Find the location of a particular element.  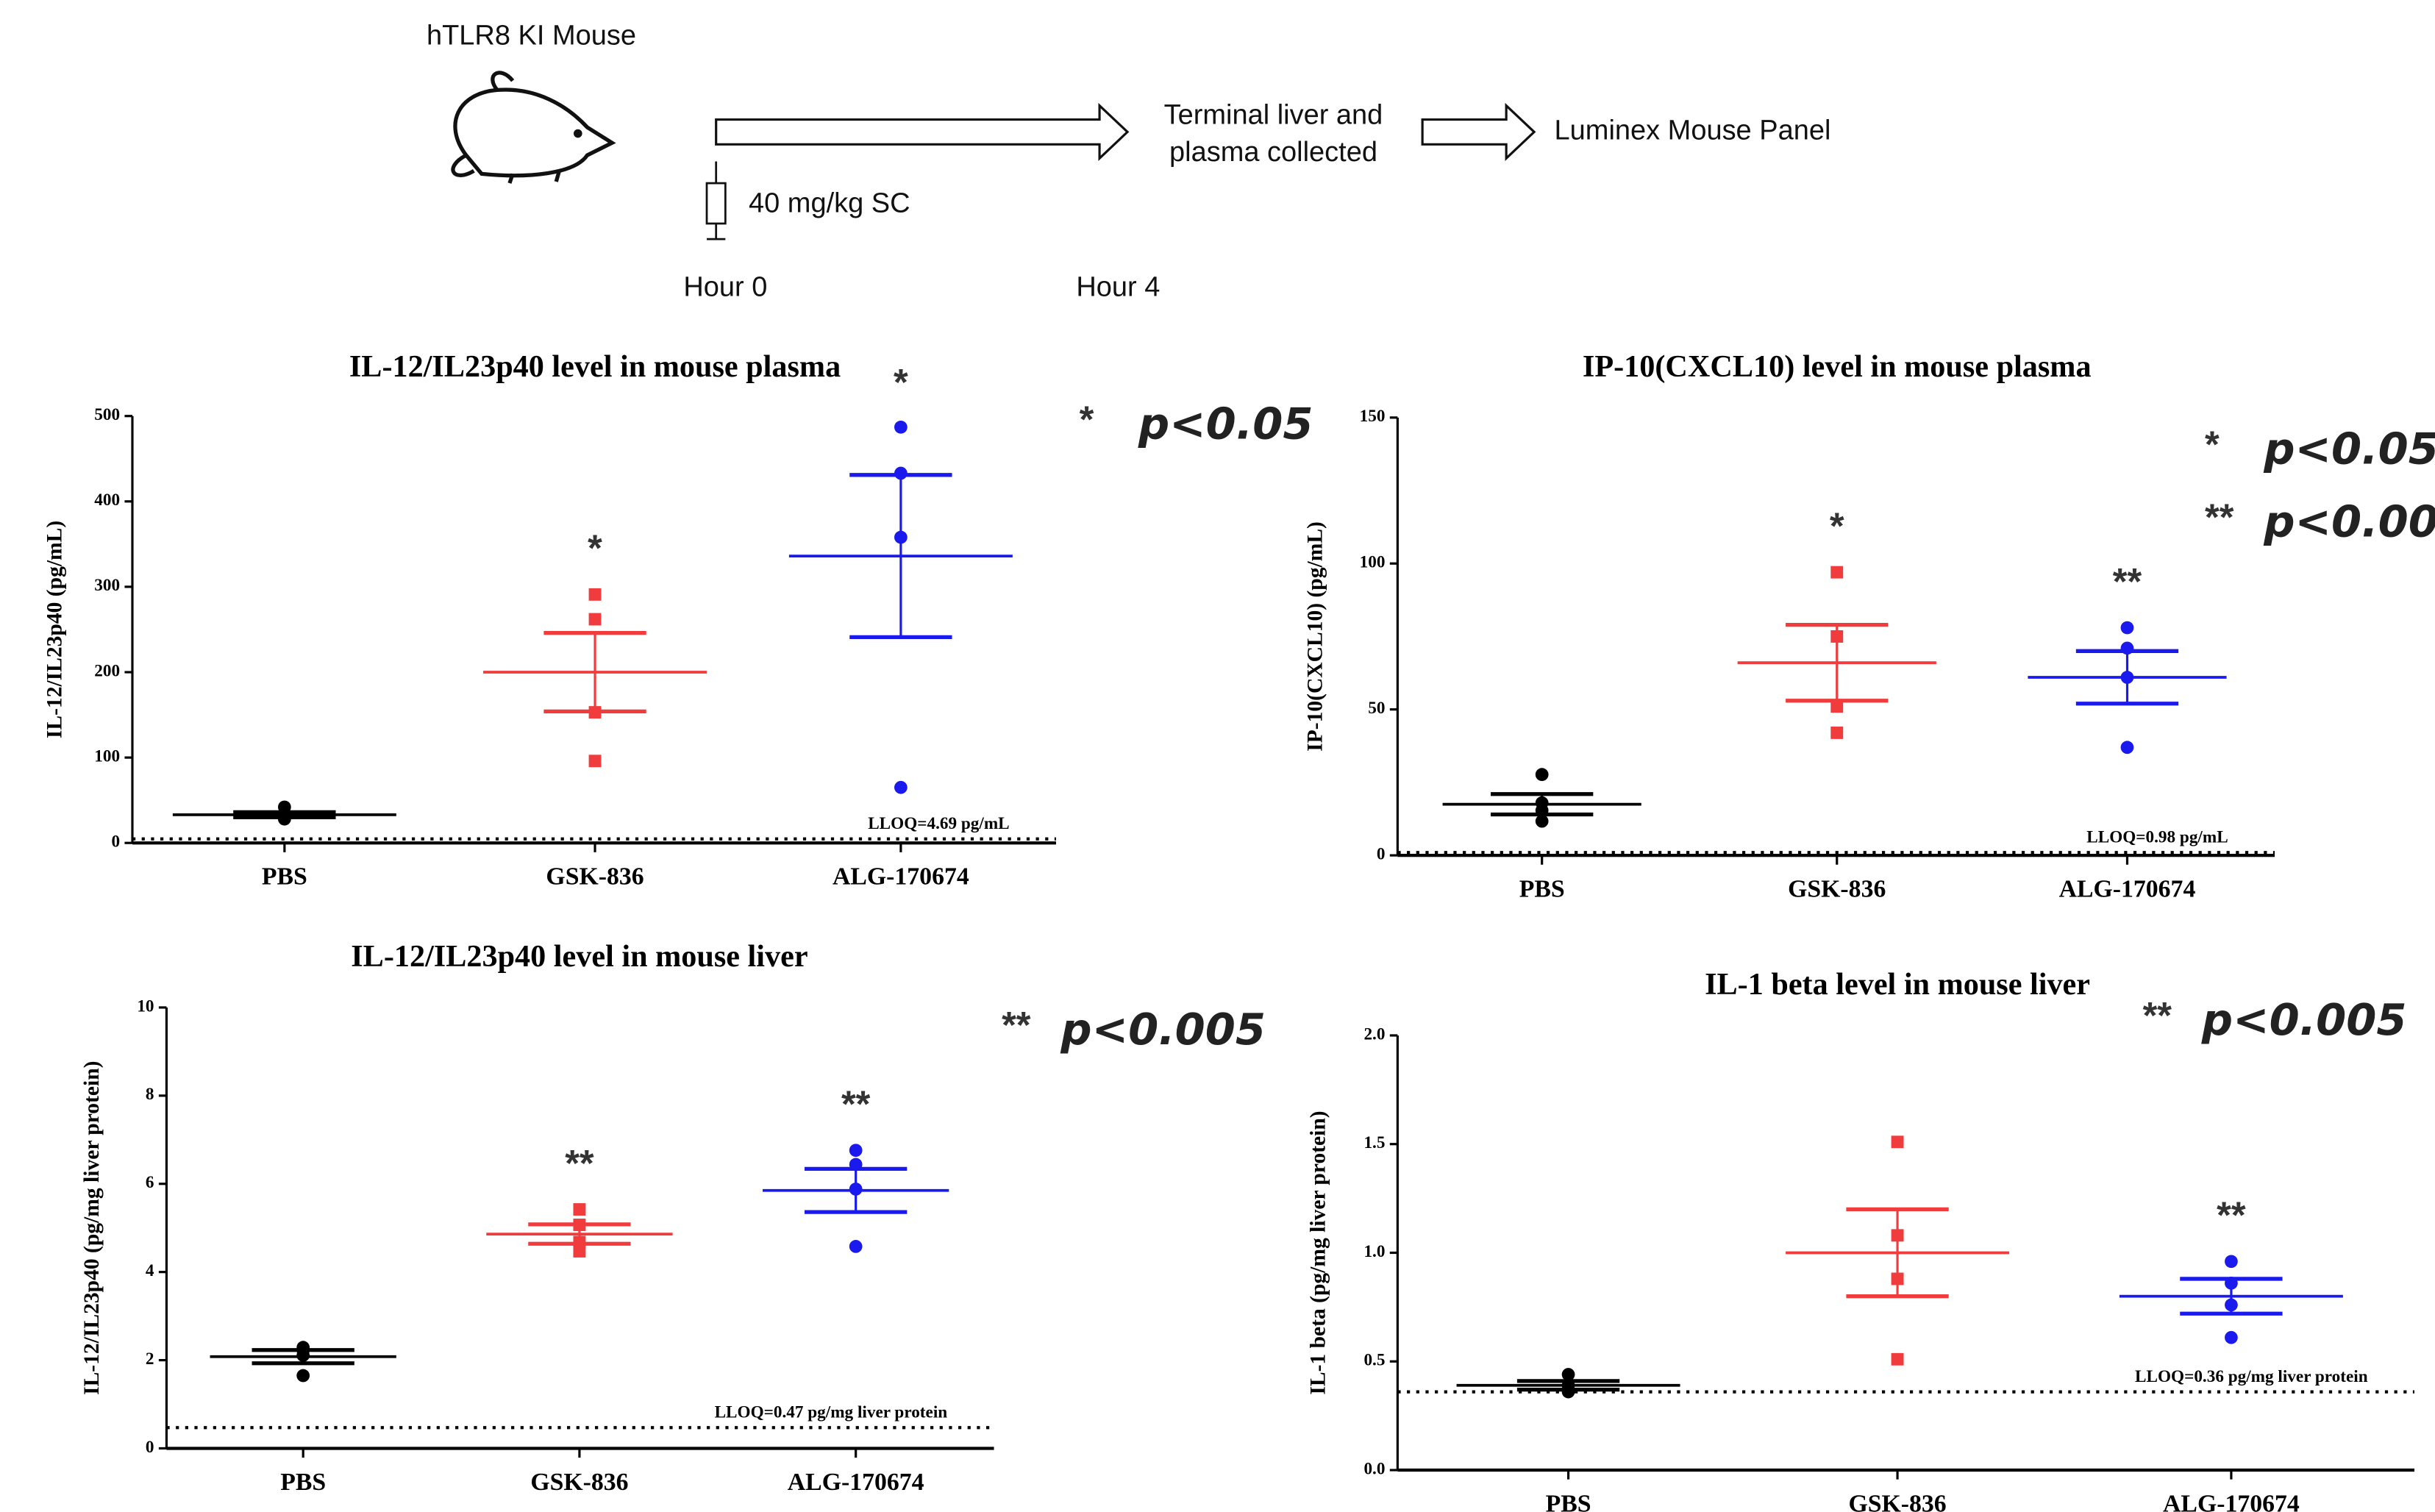

y-axis-label: IP-10(CXCL10) (pg/mL) is located at coordinates (1315, 637).